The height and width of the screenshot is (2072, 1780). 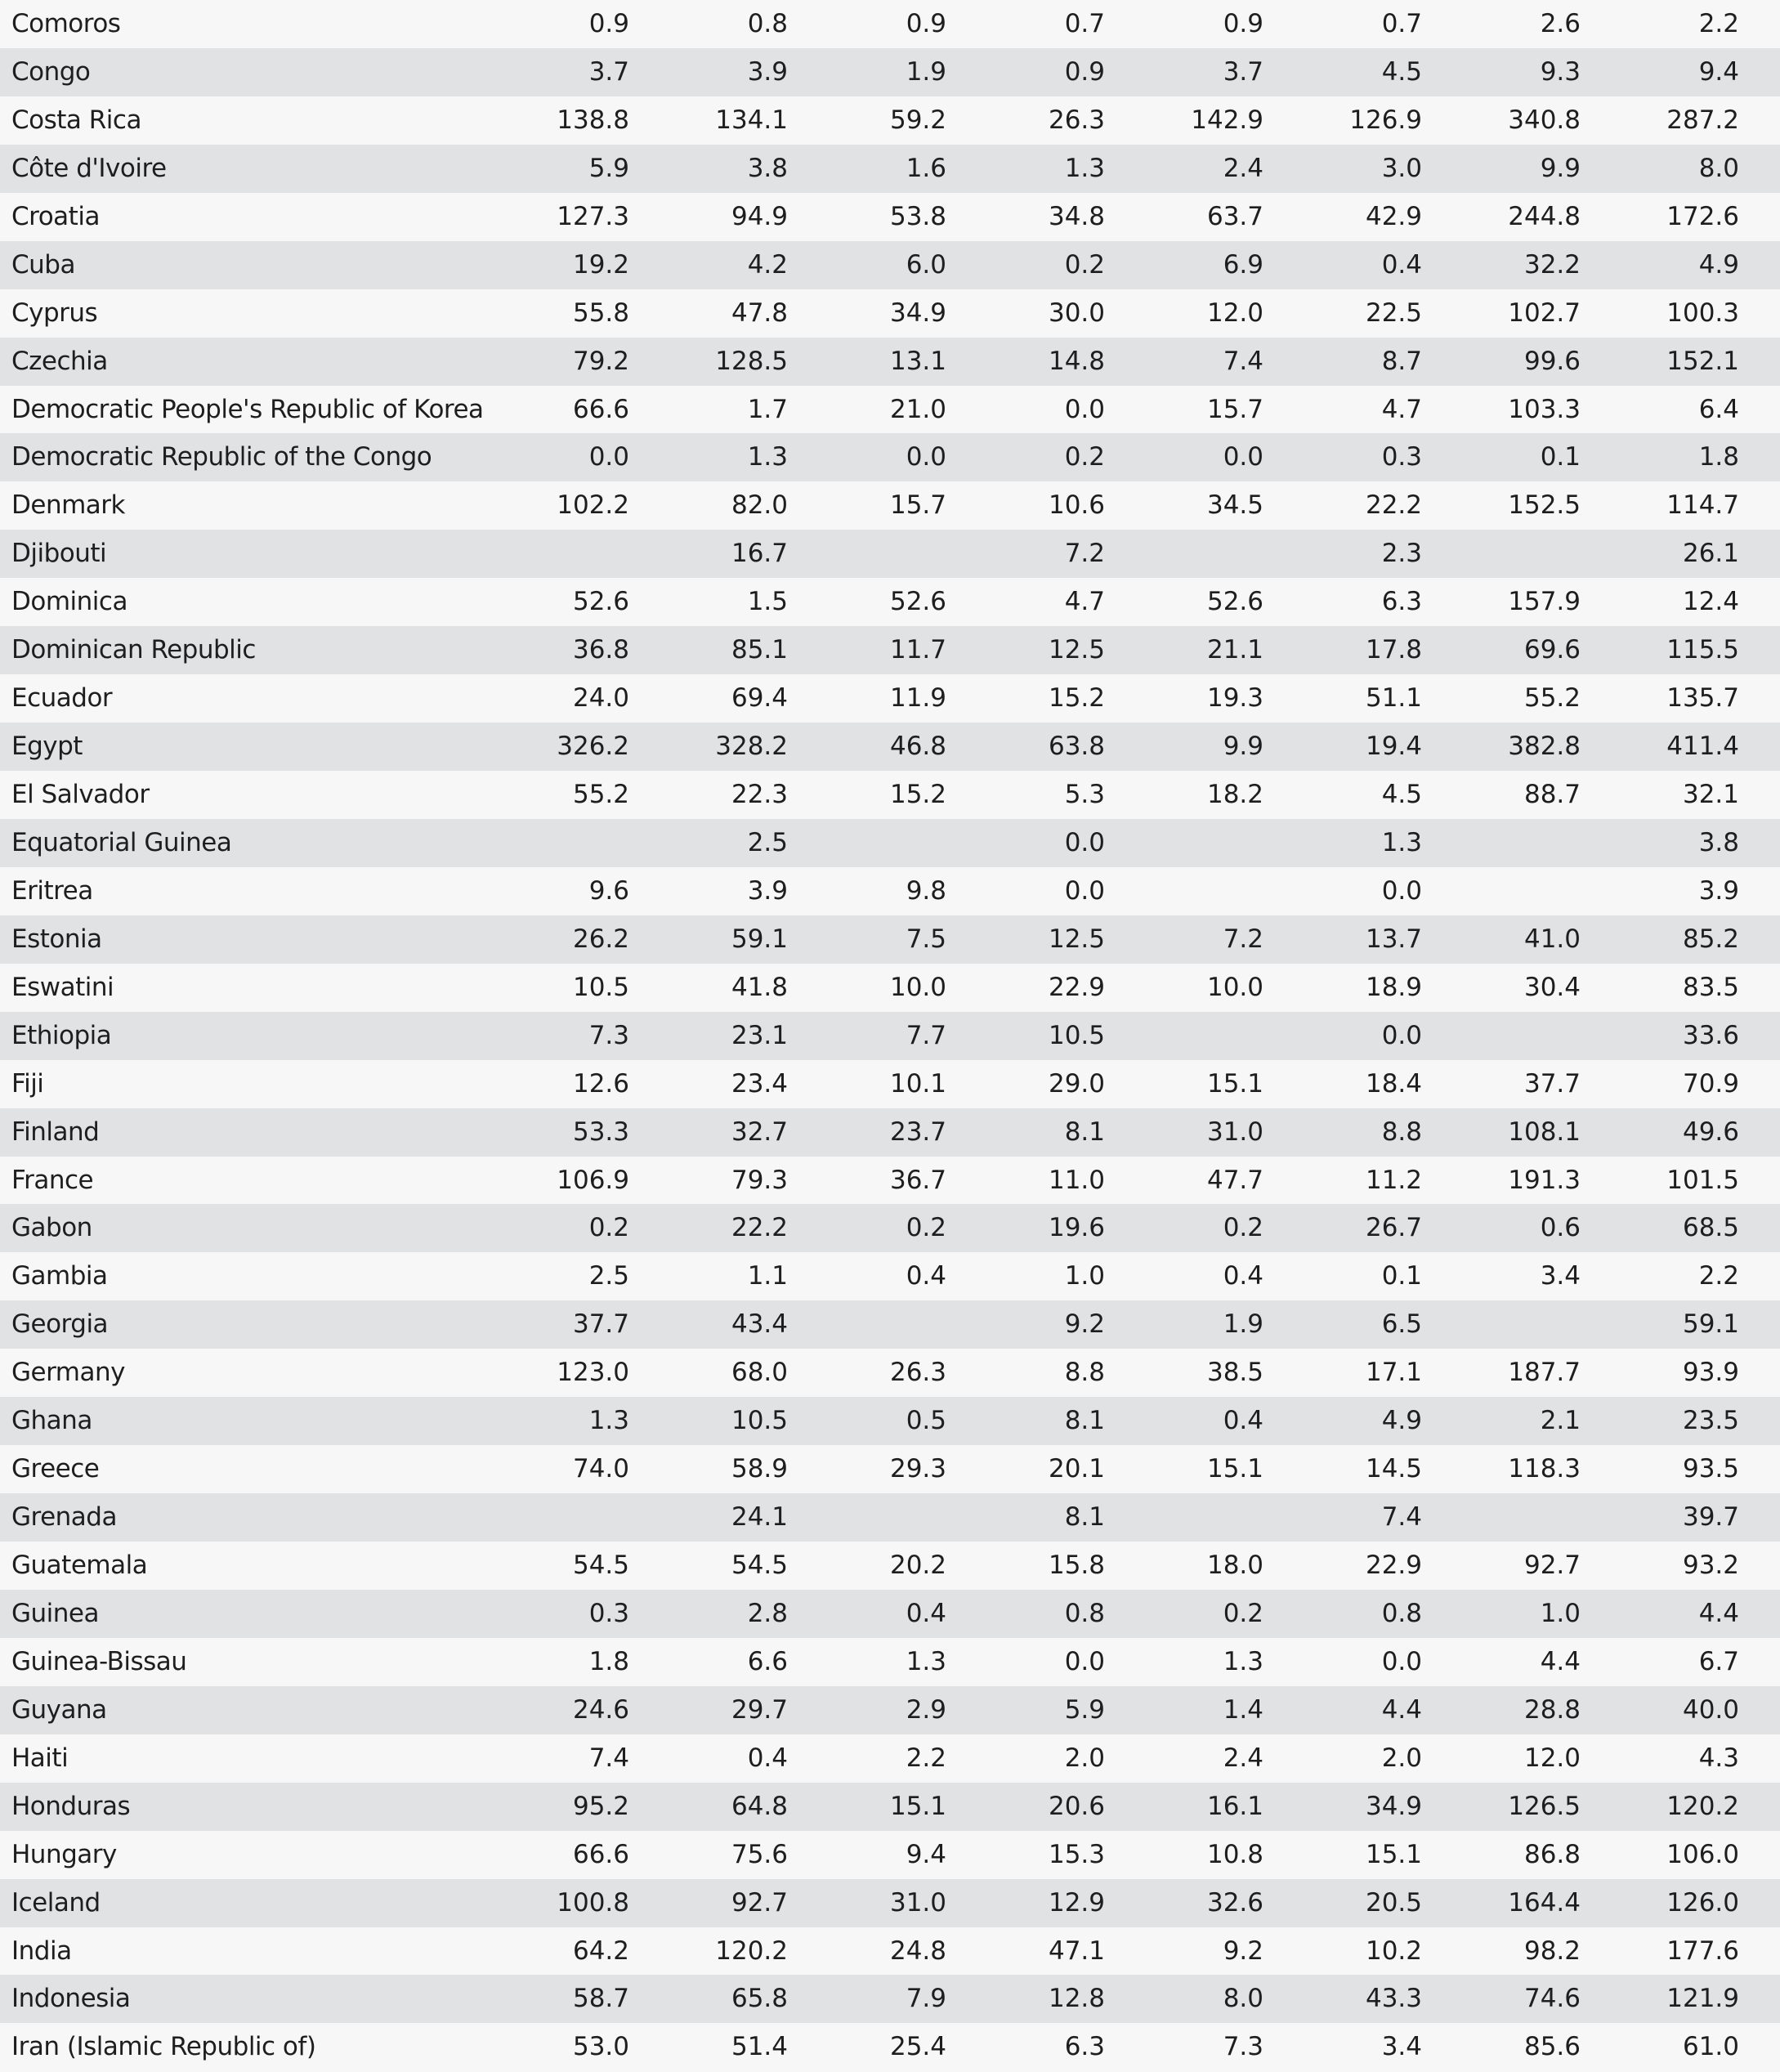 What do you see at coordinates (62, 698) in the screenshot?
I see `country-name: Ecuador` at bounding box center [62, 698].